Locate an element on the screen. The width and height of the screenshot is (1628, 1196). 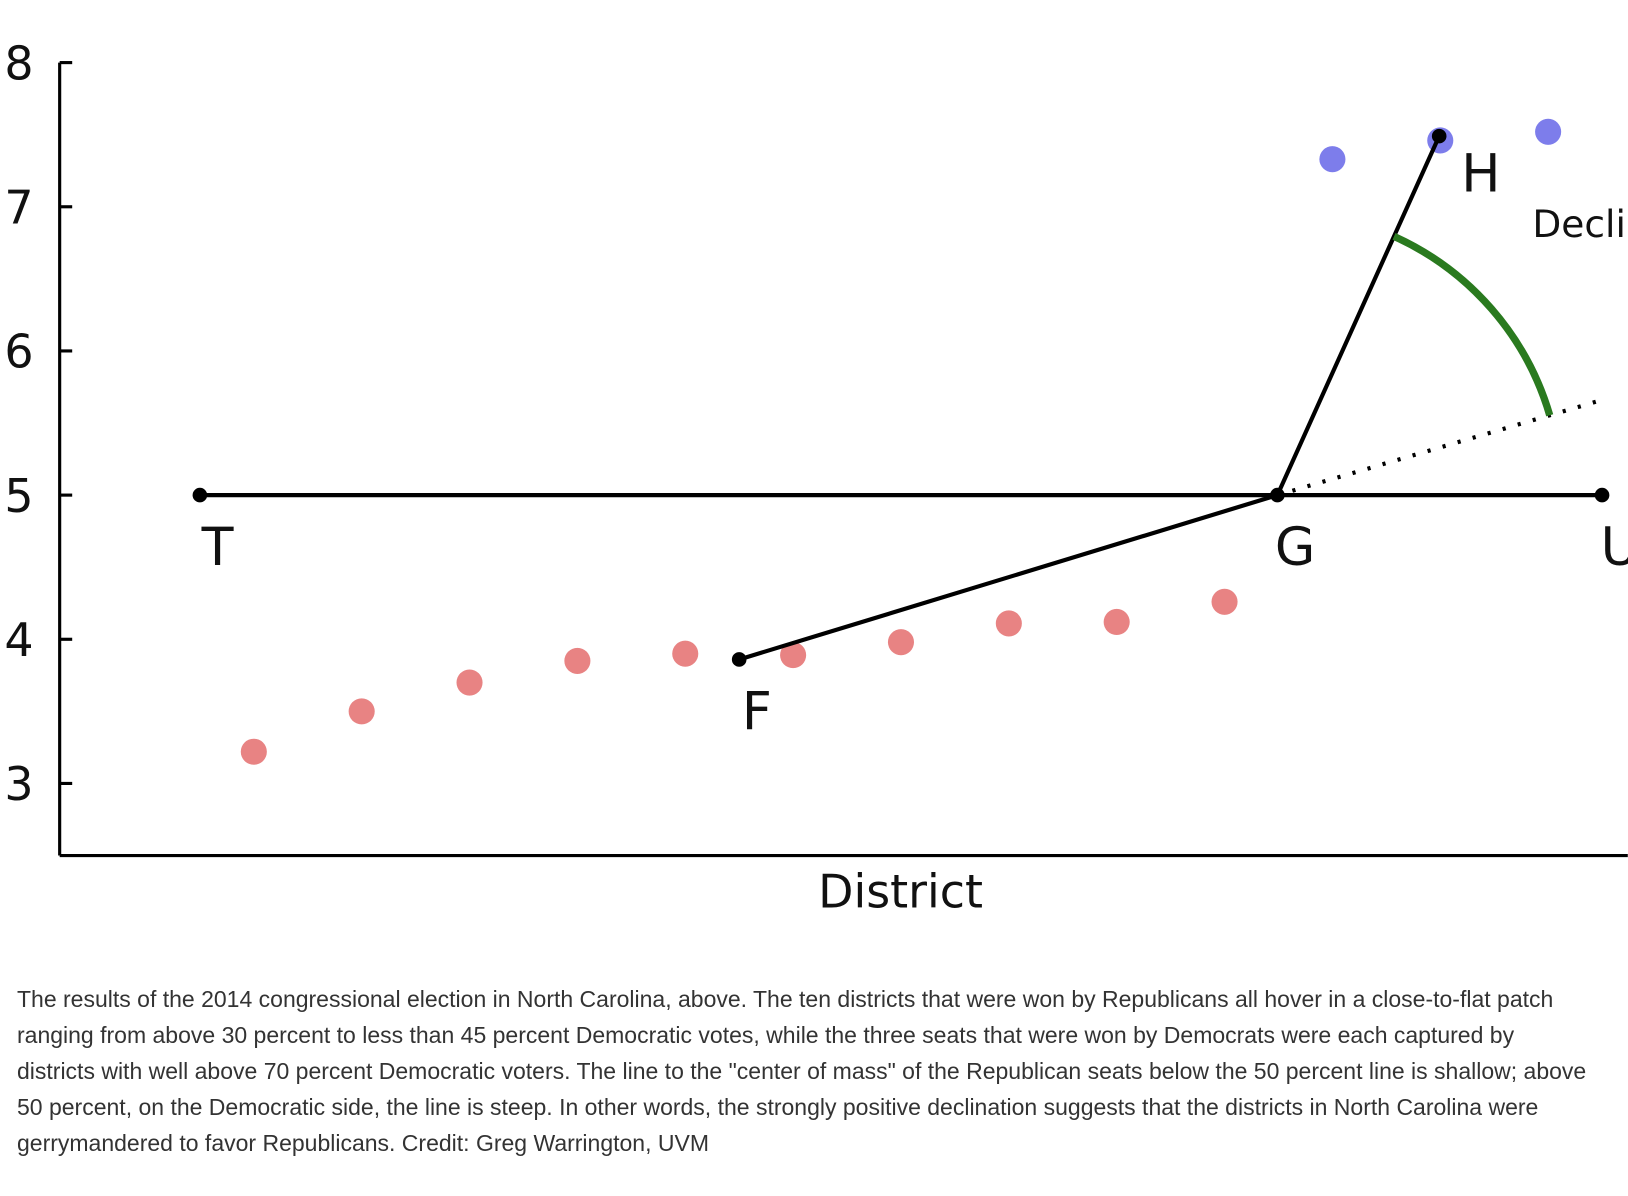
y-tick-label: 4 is located at coordinates (18, 640).